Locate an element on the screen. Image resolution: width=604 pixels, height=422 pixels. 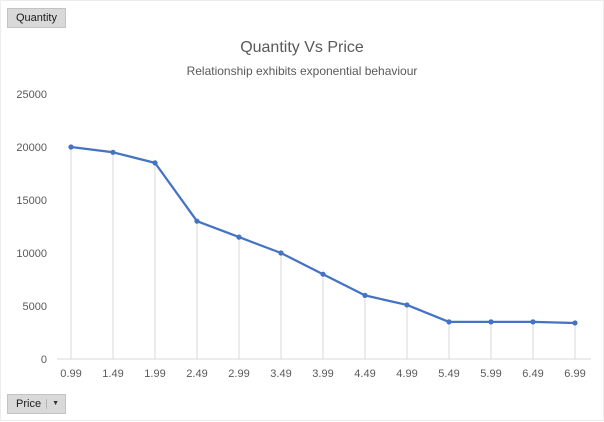
svg-text: 15000 is located at coordinates (31, 201).